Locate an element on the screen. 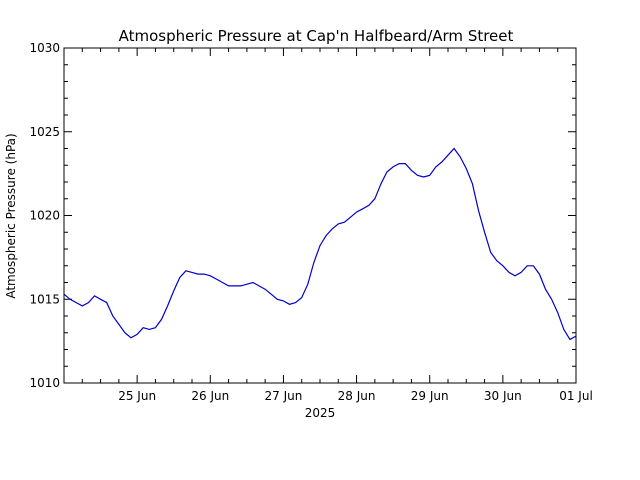  x-axis-label: 2025 is located at coordinates (320, 413).